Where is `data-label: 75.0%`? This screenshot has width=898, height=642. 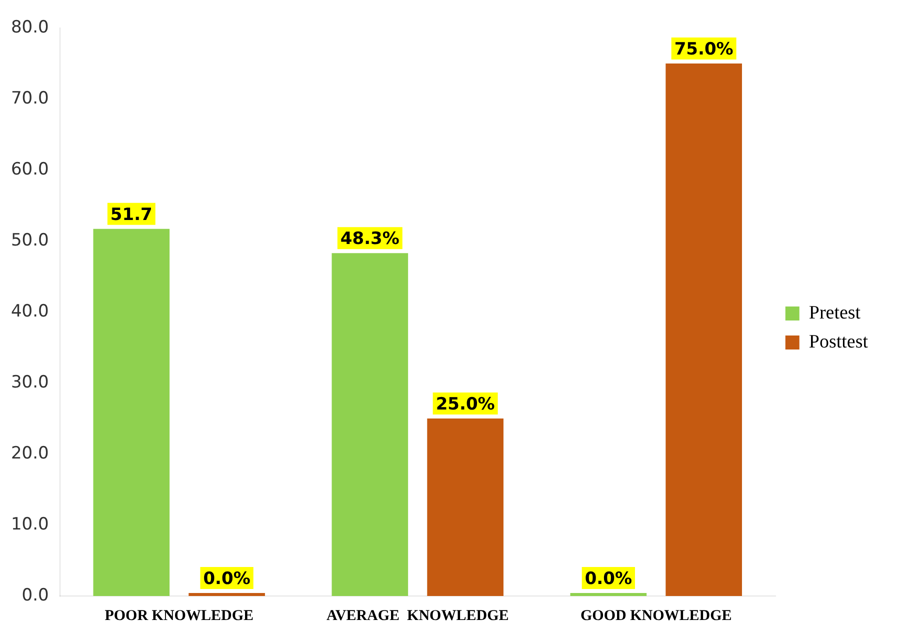
data-label: 75.0% is located at coordinates (704, 49).